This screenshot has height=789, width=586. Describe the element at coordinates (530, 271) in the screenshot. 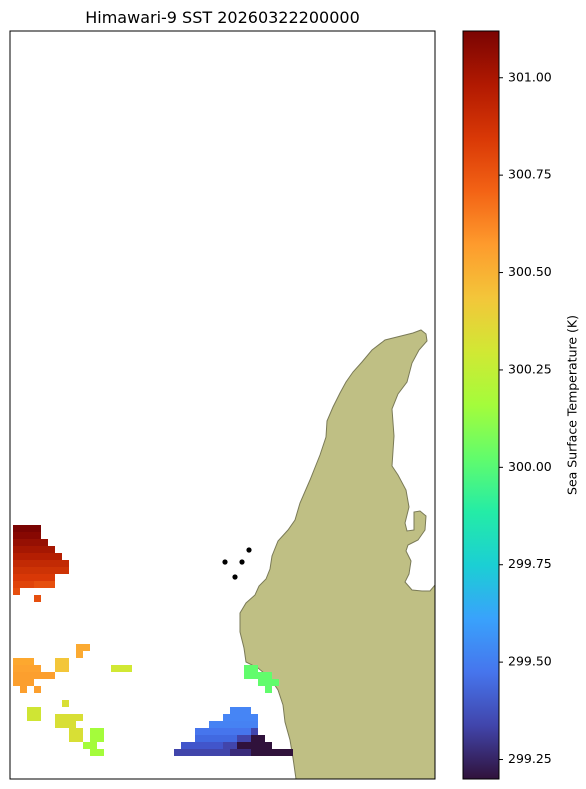

I see `colorbar-tick-label: 300.50` at that location.